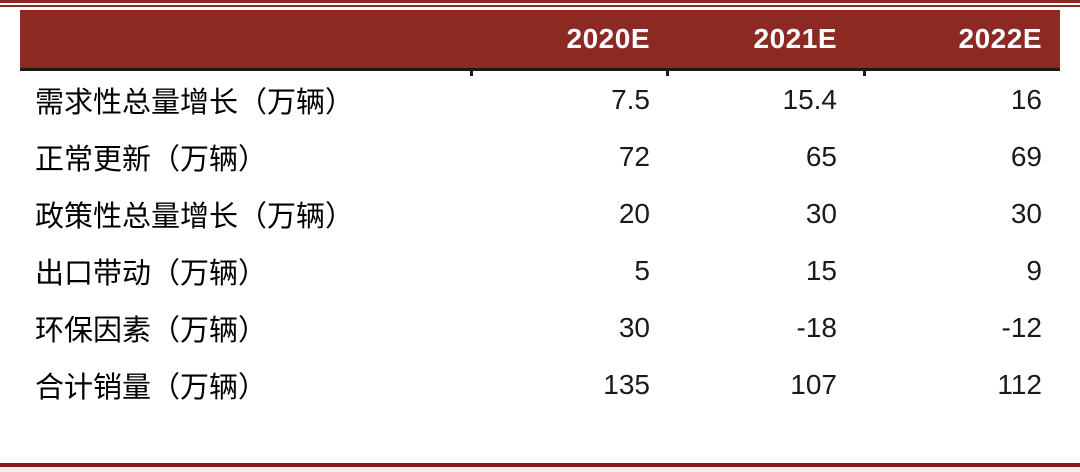 The height and width of the screenshot is (472, 1080). Describe the element at coordinates (813, 384) in the screenshot. I see `cell-value: 107` at that location.